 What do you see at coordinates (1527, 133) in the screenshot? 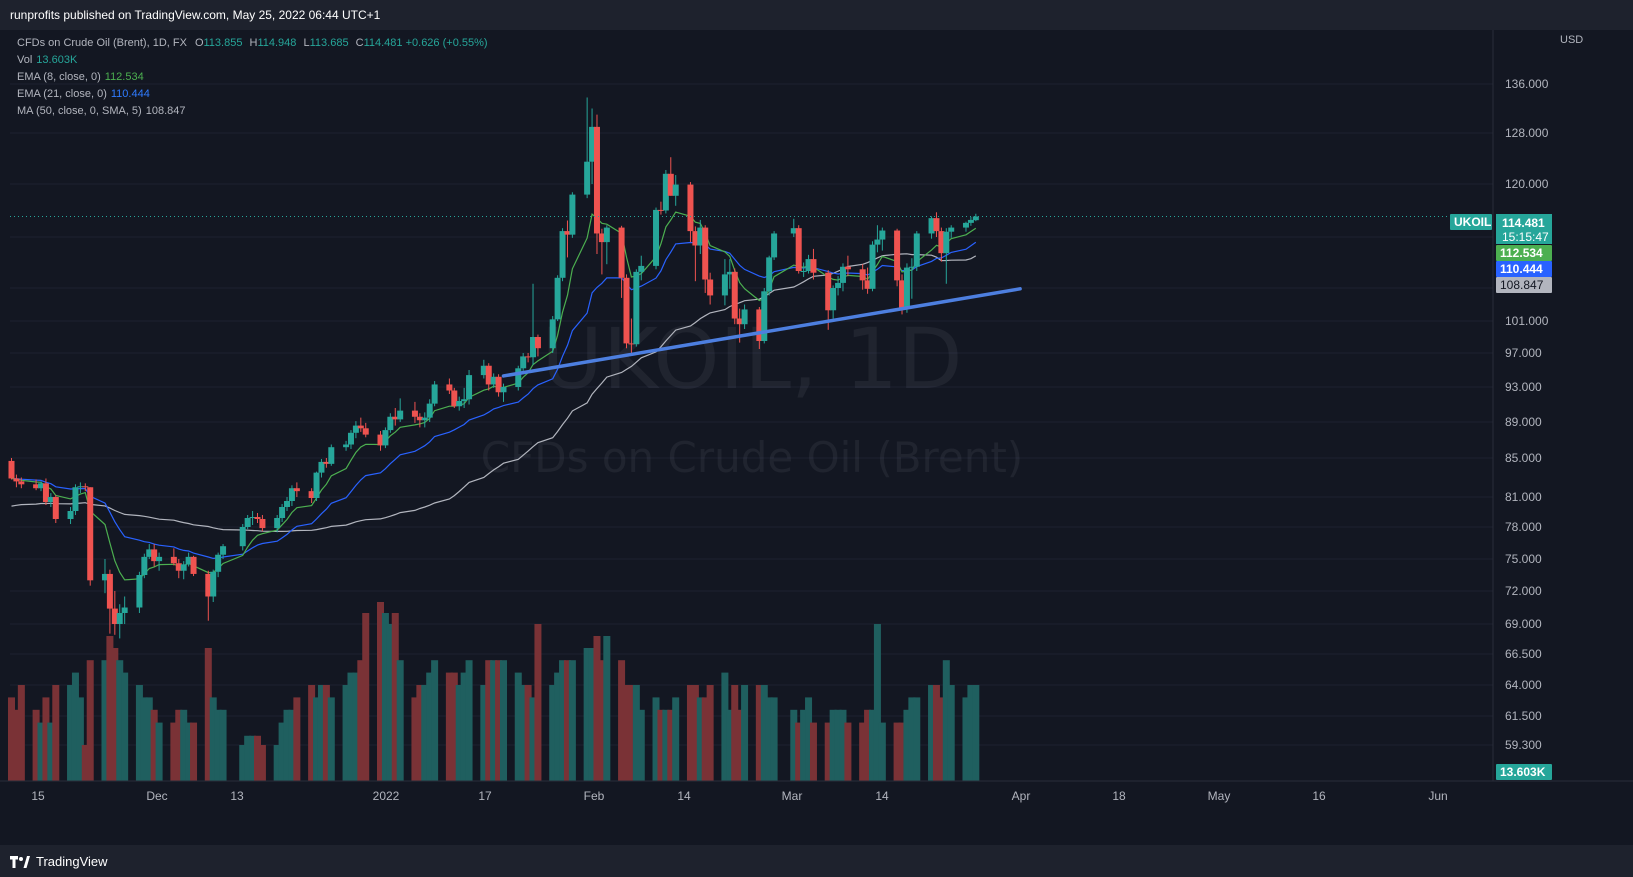
I see `price-tick-label: 128.000` at bounding box center [1527, 133].